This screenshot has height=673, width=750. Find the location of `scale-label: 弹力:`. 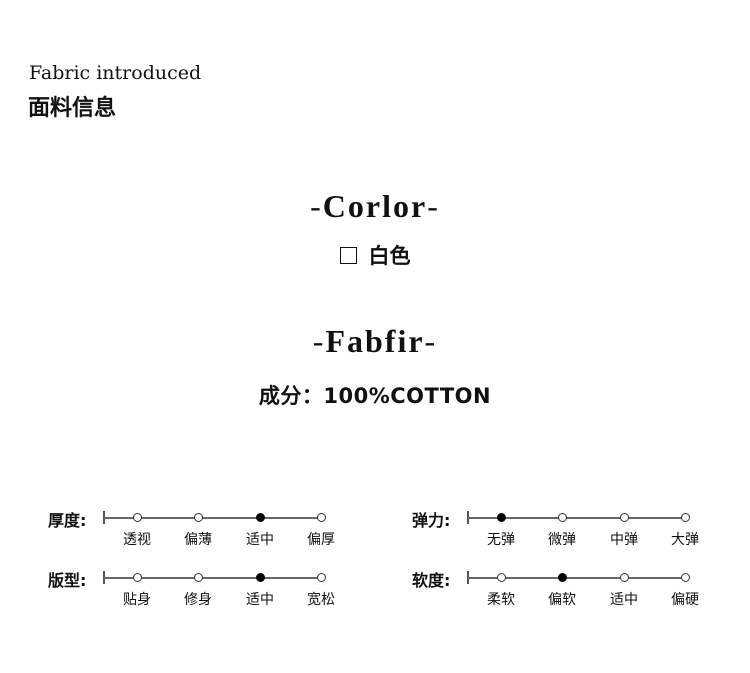

scale-label: 弹力: is located at coordinates (431, 520).